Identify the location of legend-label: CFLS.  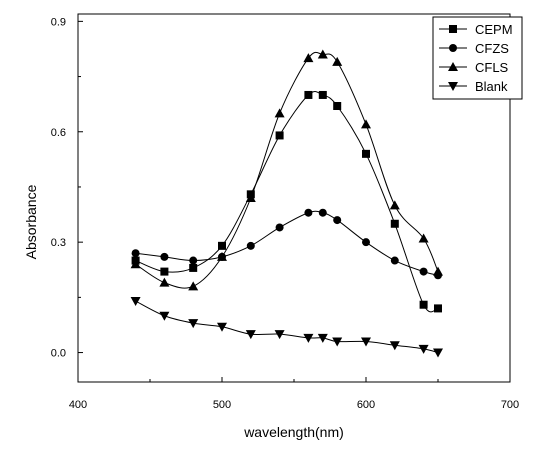
(492, 67).